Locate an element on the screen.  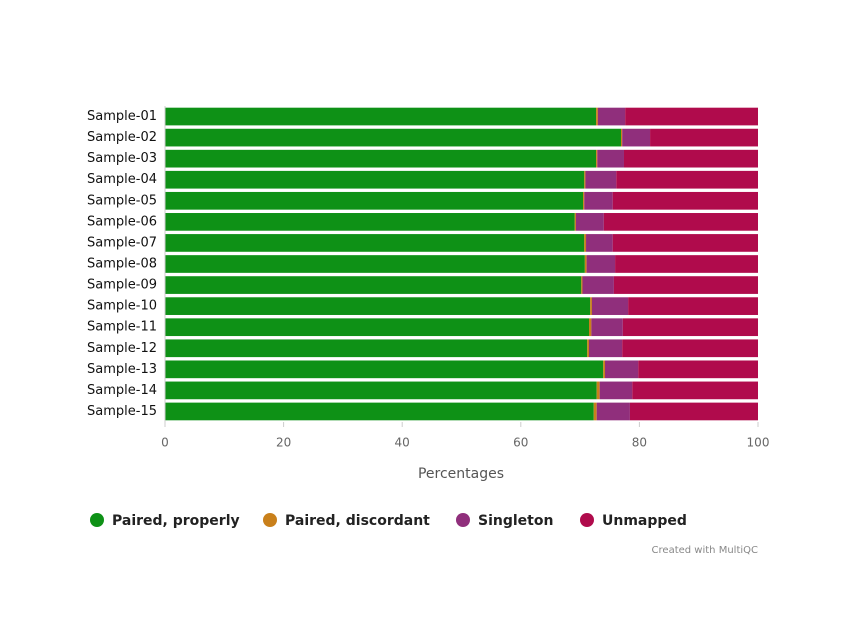
x-tick-label: 80 is located at coordinates (639, 443).